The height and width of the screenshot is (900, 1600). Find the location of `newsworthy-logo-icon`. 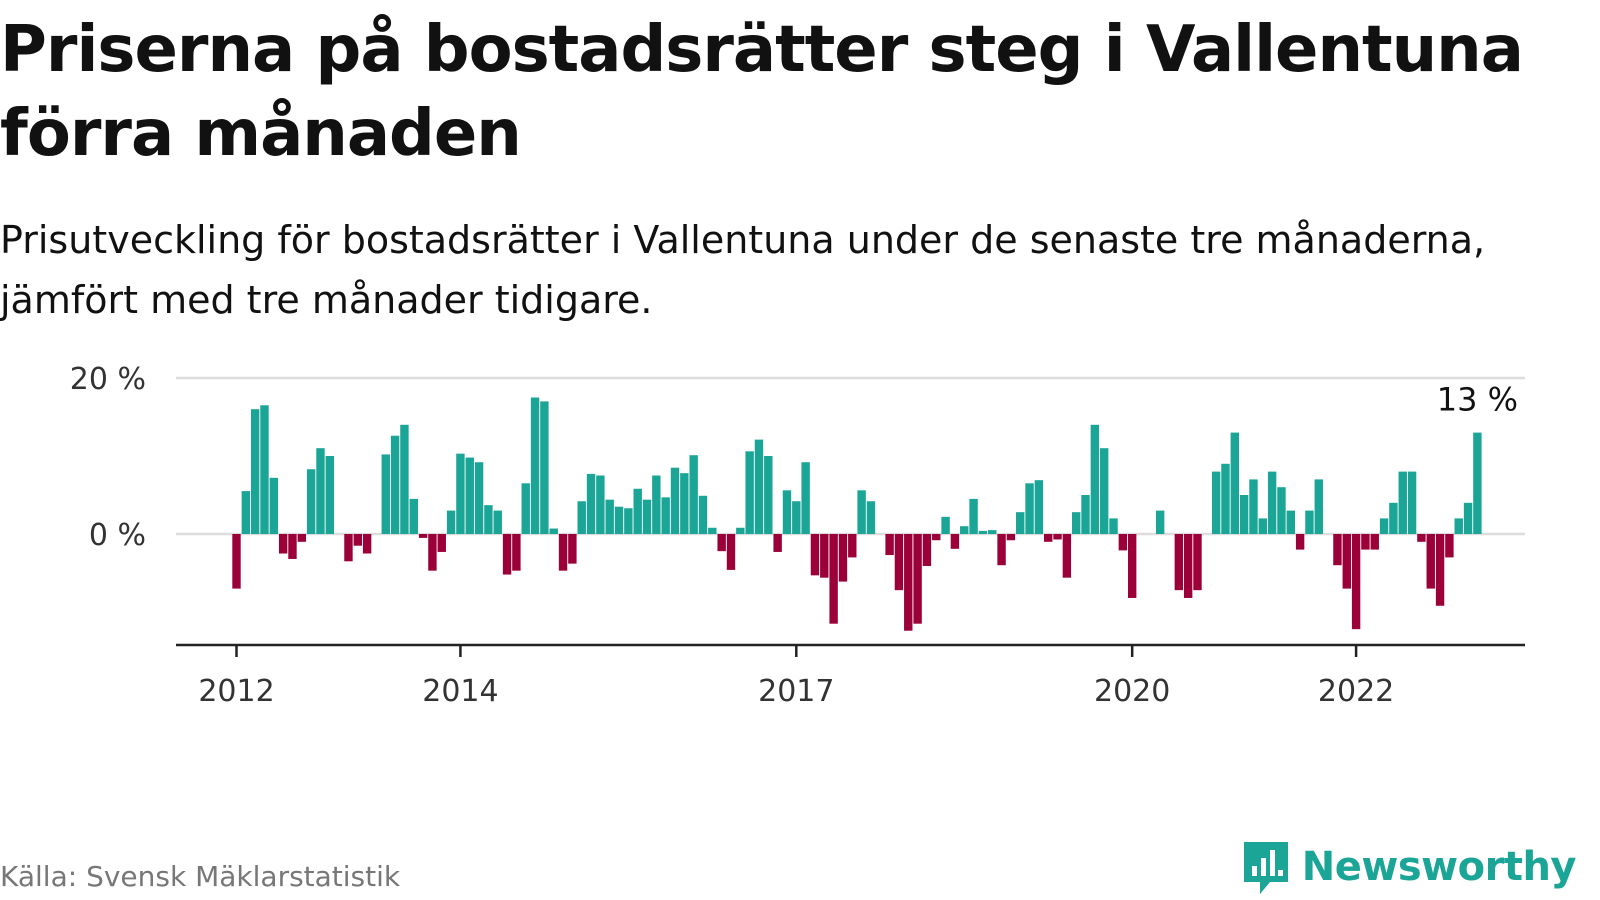

newsworthy-logo-icon is located at coordinates (1265, 868).